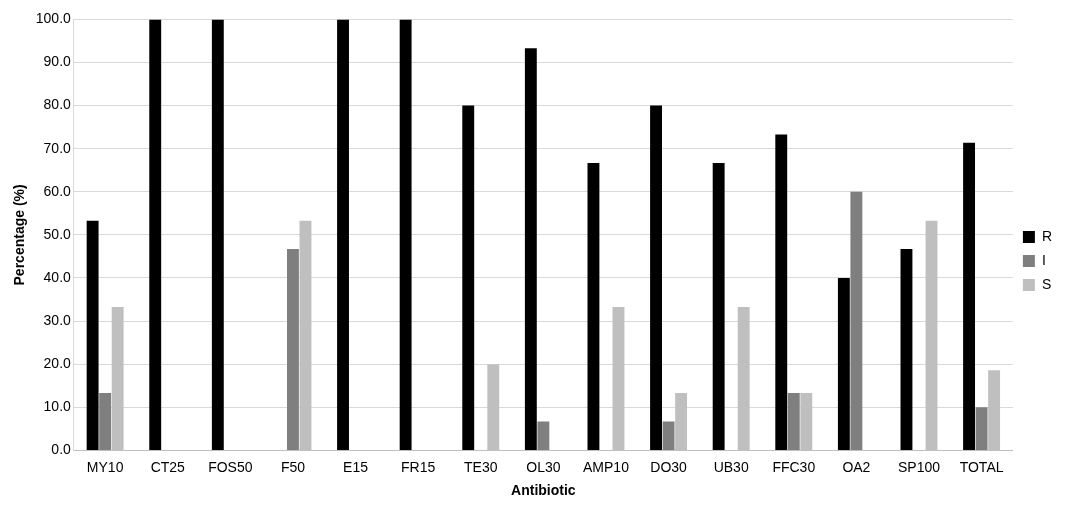 The image size is (1080, 512). What do you see at coordinates (57, 233) in the screenshot?
I see `y-tick-label: 50.0` at bounding box center [57, 233].